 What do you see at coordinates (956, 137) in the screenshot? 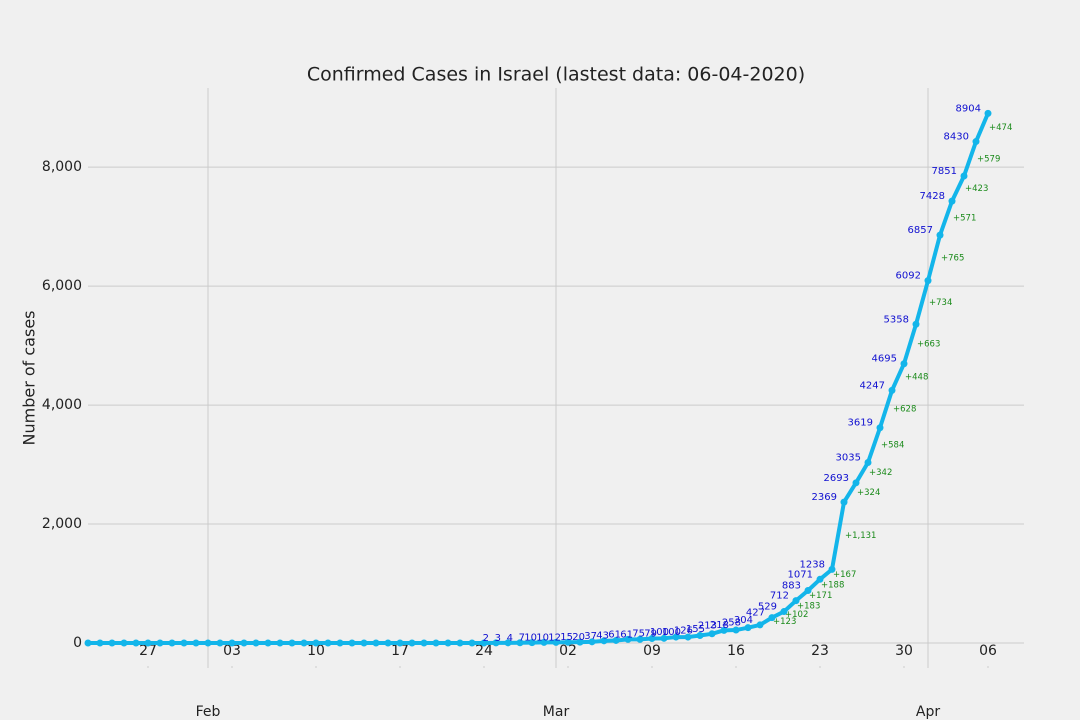
I see `value-label: 8430` at bounding box center [956, 137].